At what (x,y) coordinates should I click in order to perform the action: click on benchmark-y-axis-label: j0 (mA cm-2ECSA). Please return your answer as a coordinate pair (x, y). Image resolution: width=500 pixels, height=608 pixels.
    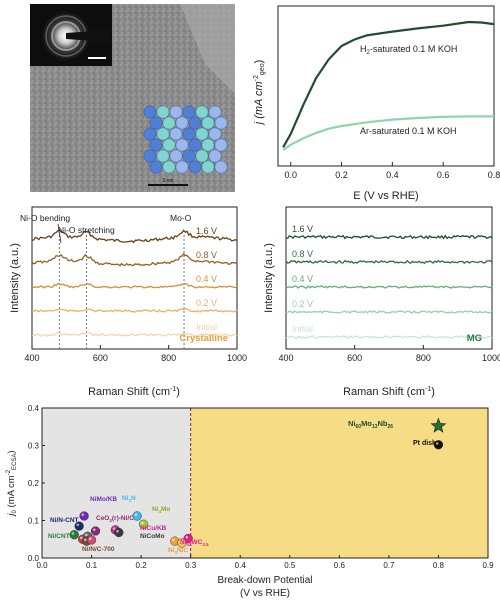
    Looking at the image, I should click on (12, 483).